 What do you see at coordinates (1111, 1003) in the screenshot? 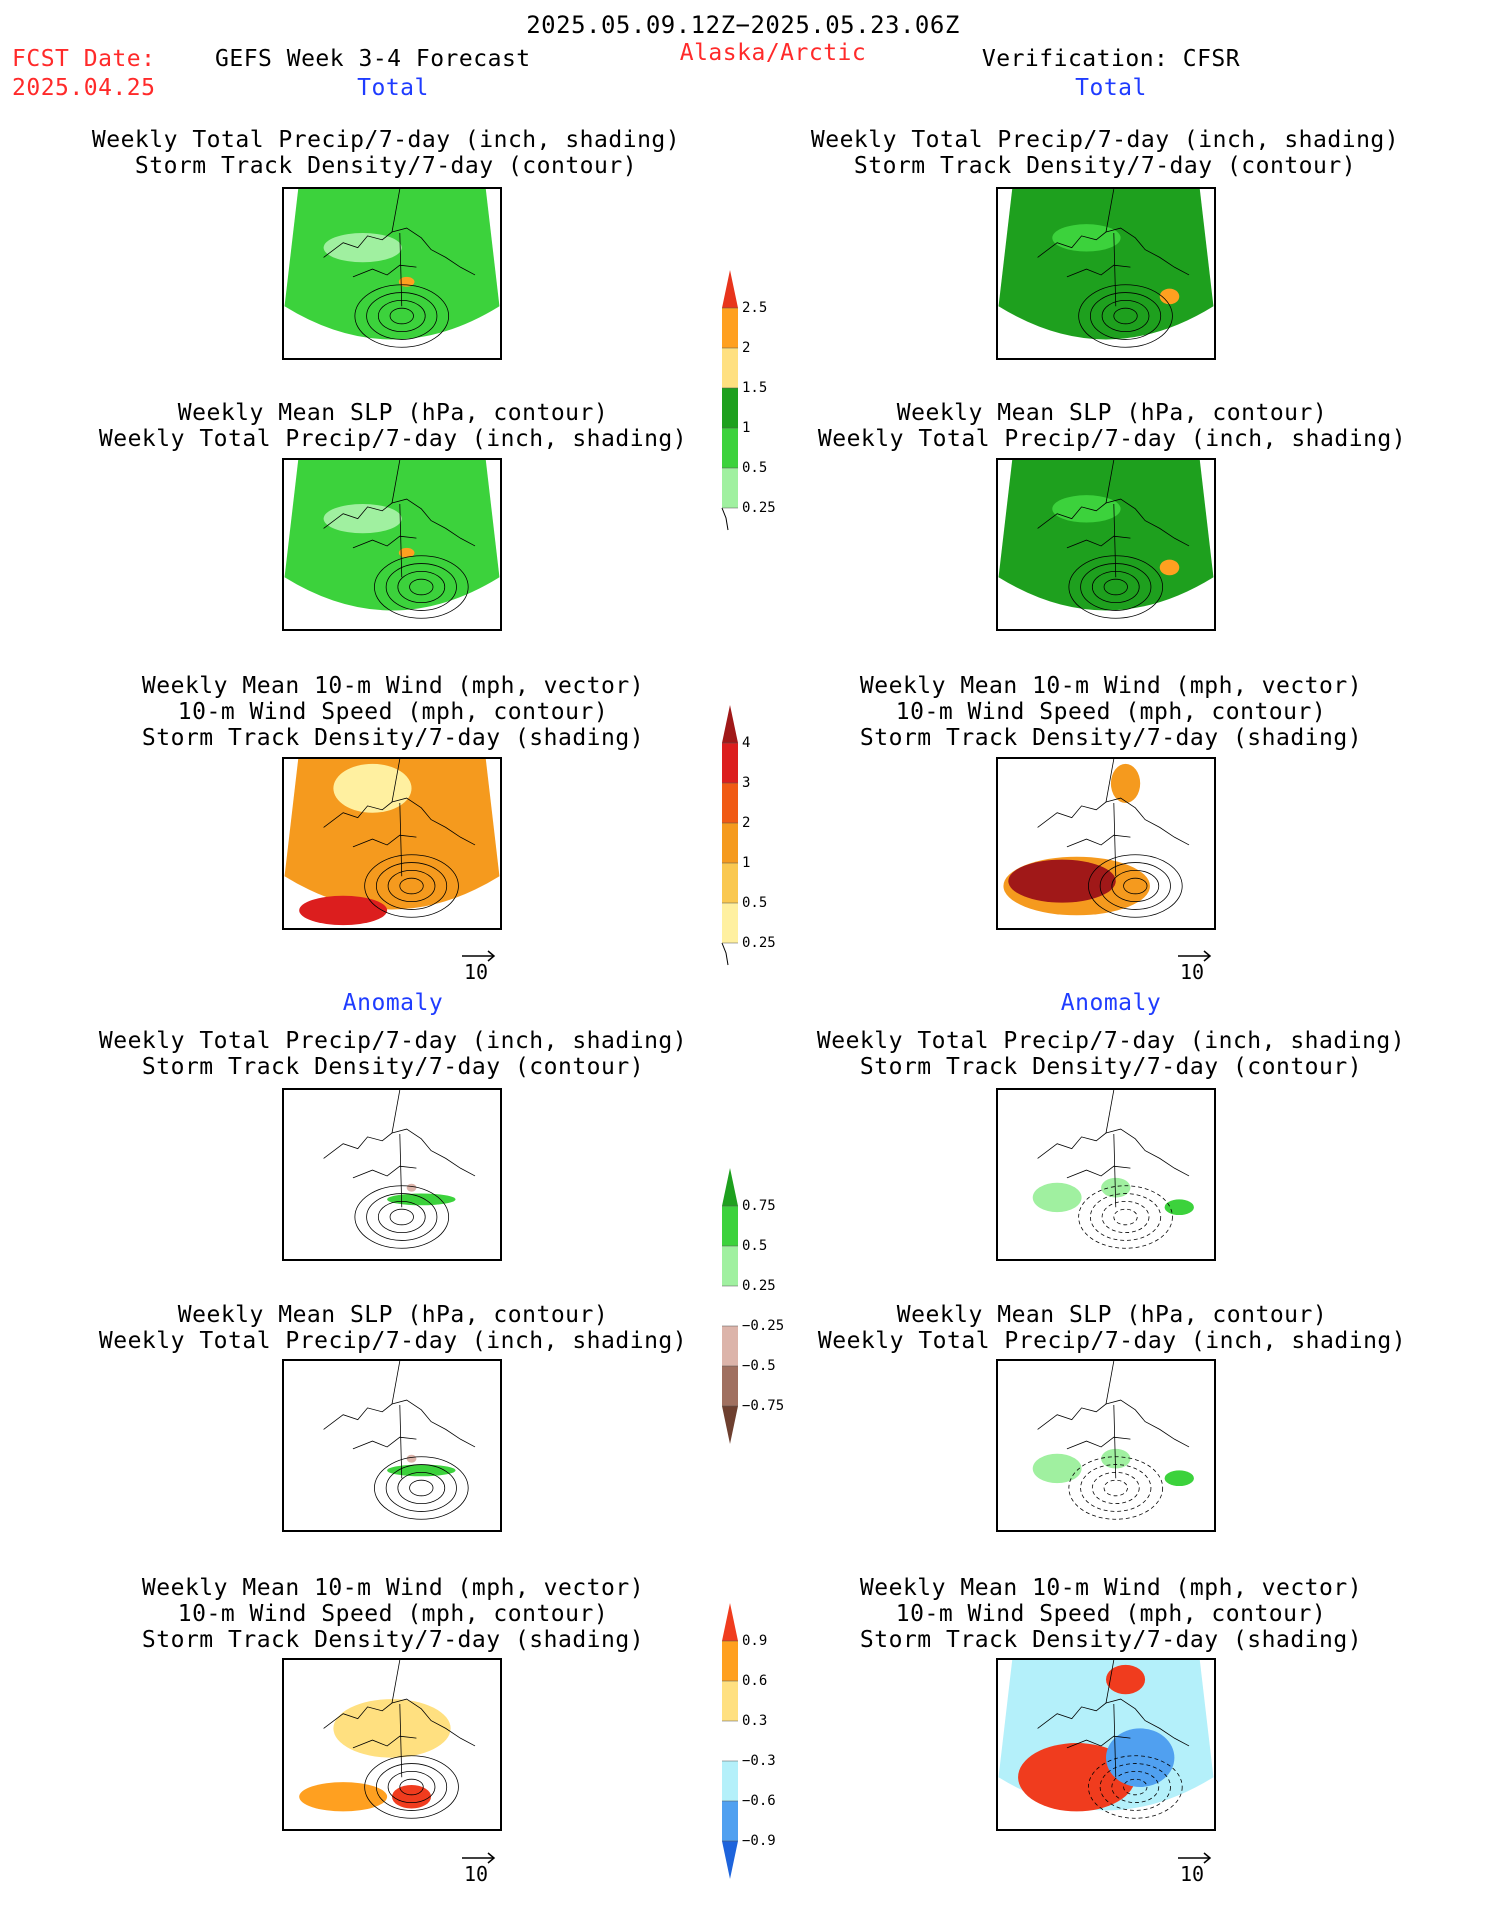
I see `section-anomaly-right: Anomaly` at bounding box center [1111, 1003].